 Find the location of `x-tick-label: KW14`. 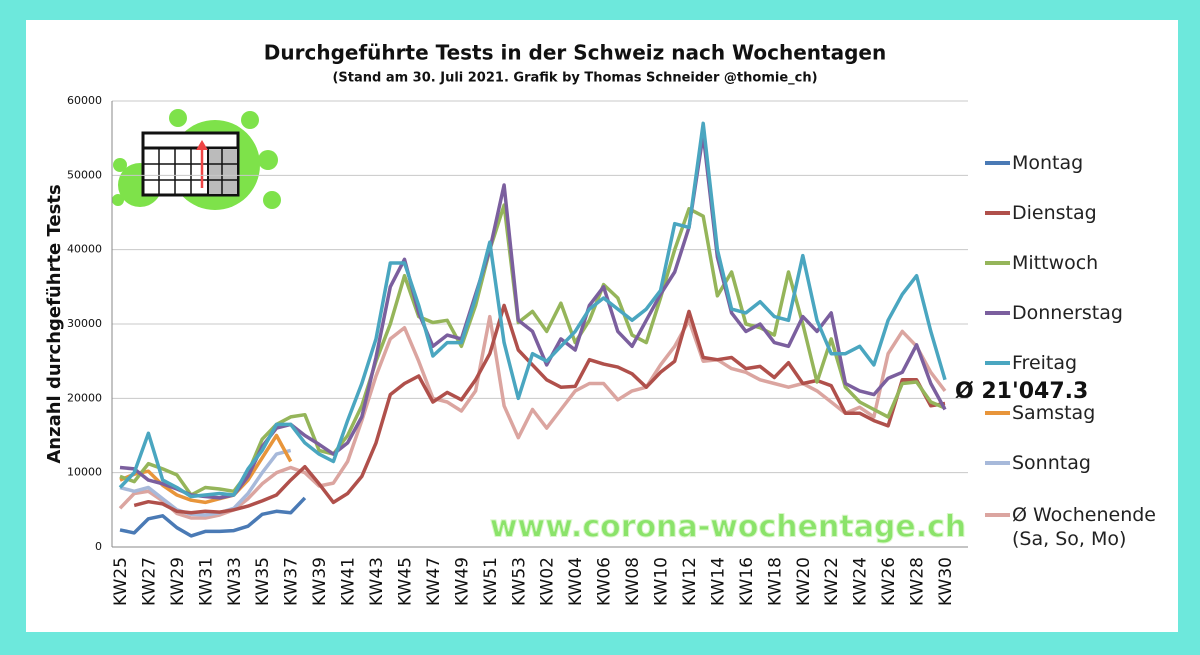

x-tick-label: KW14 is located at coordinates (718, 581).